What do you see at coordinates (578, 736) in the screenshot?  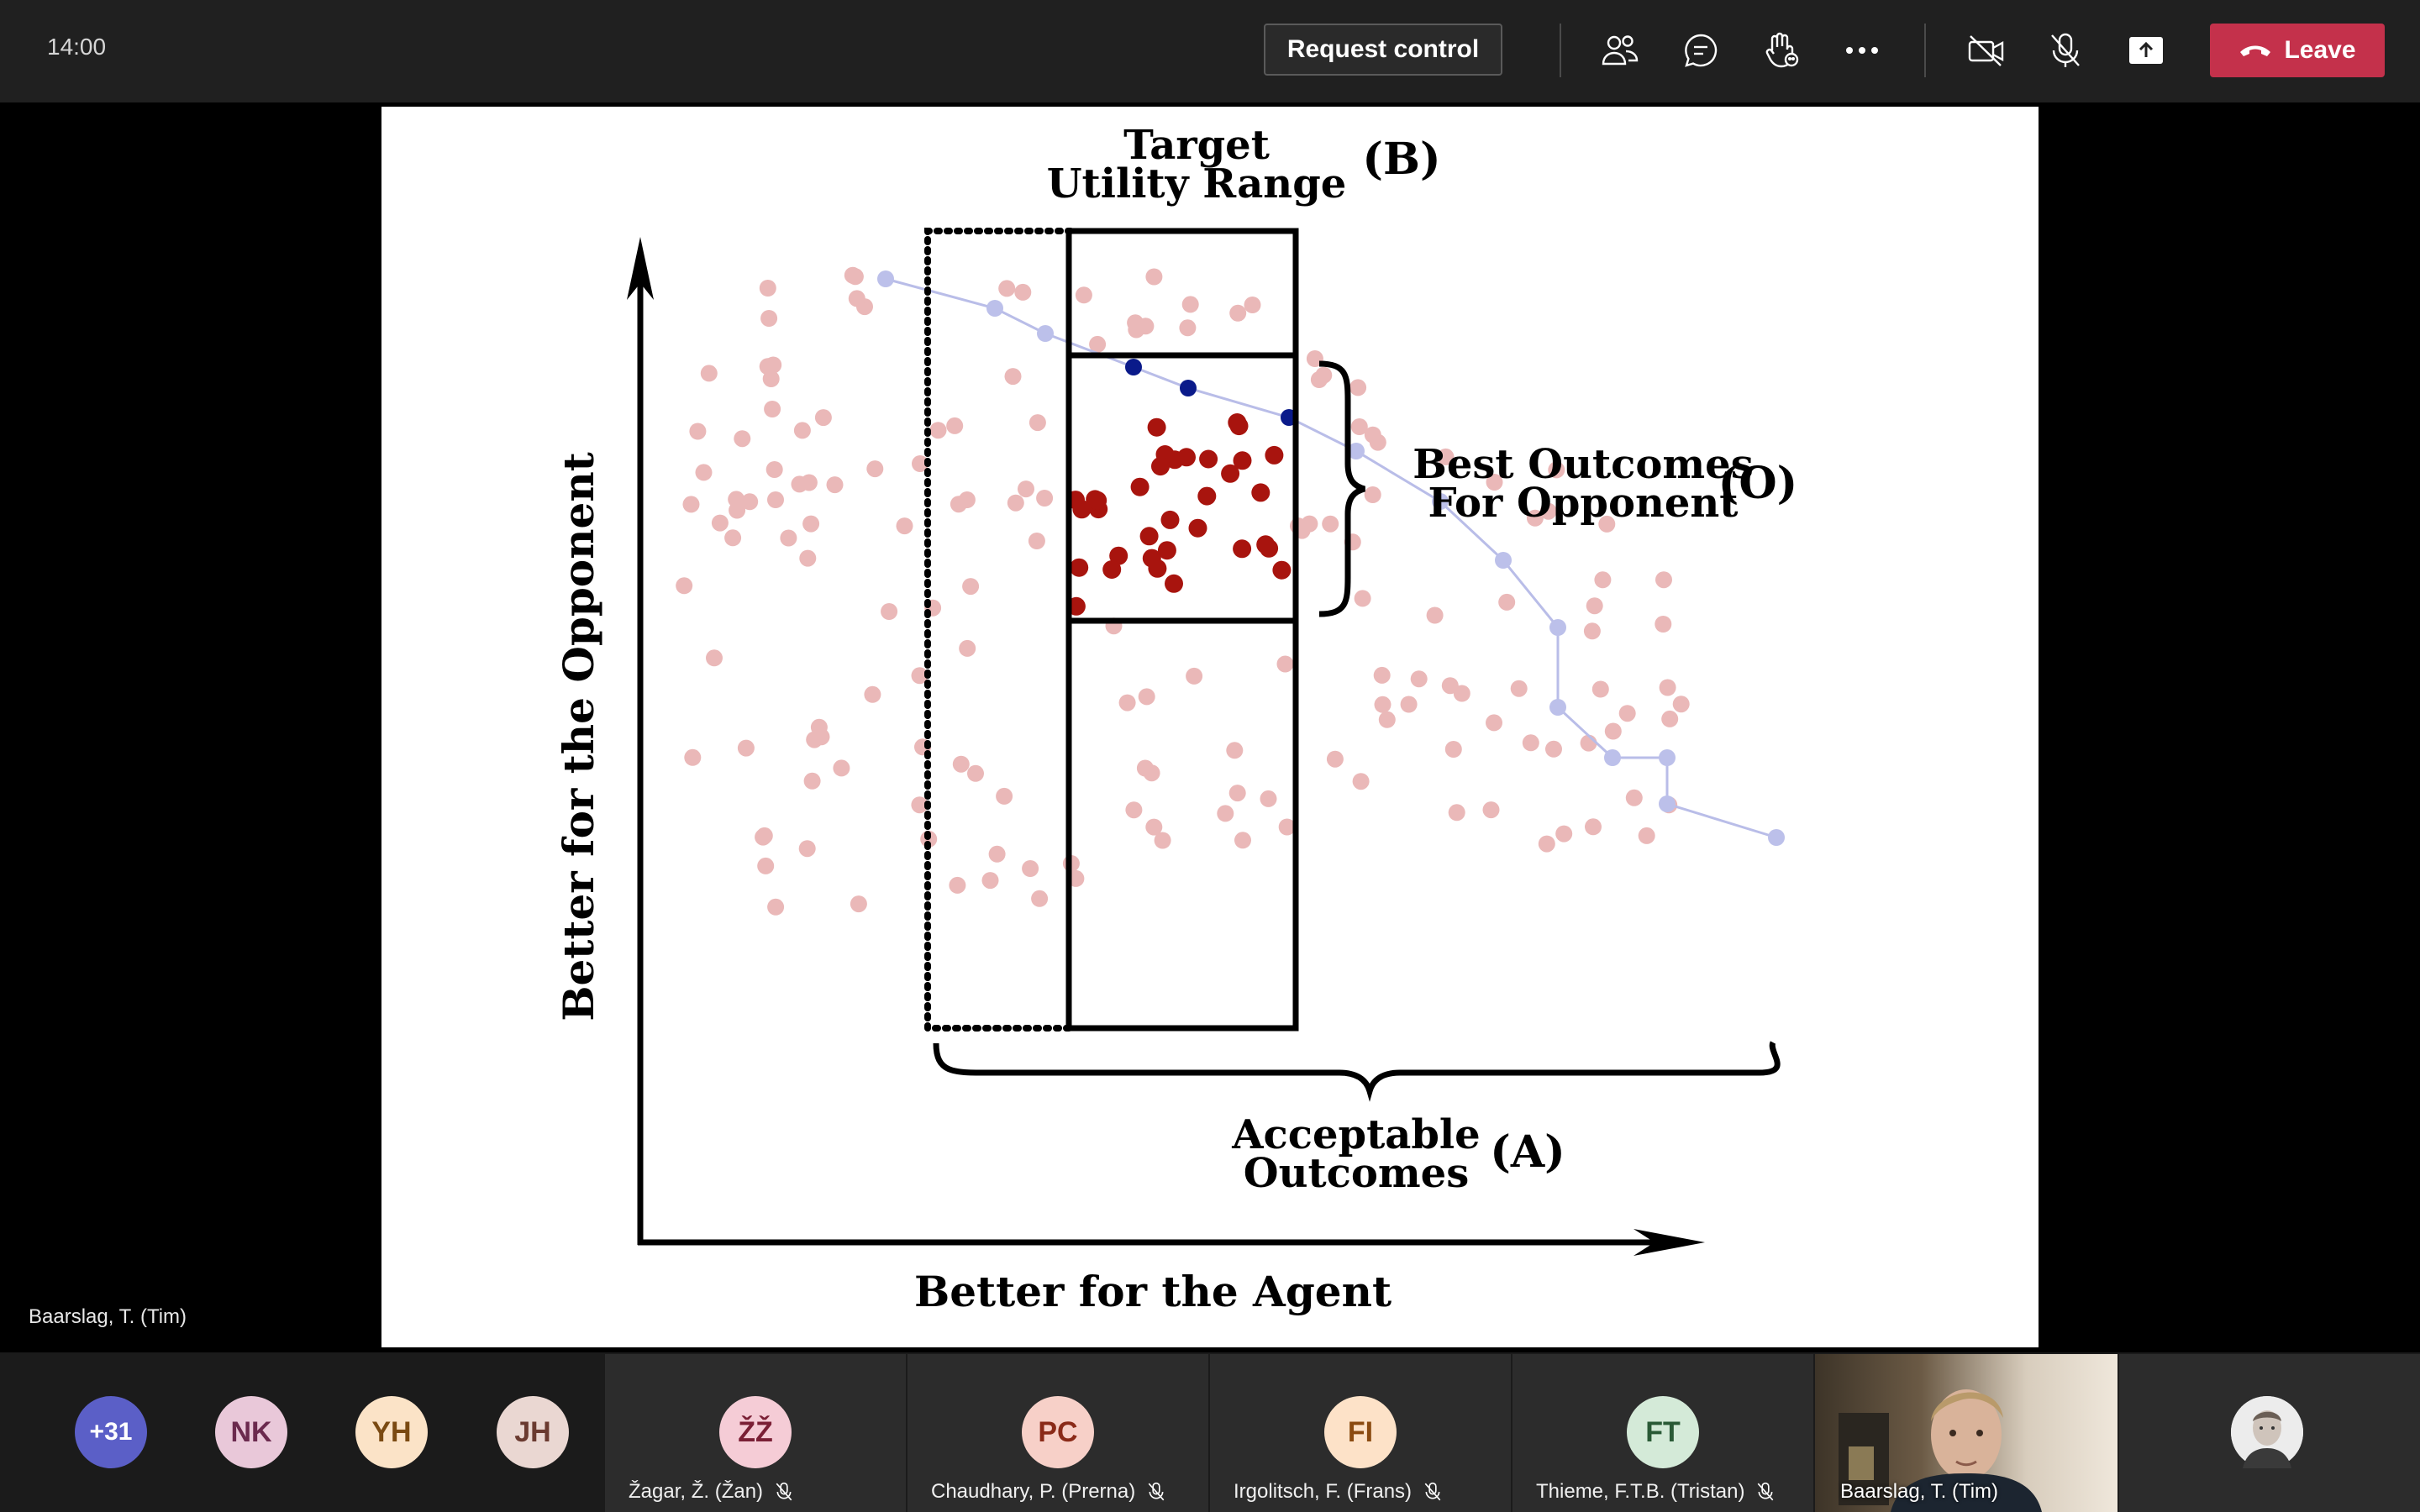 I see `y-axis-label: Better for the Opponent` at bounding box center [578, 736].